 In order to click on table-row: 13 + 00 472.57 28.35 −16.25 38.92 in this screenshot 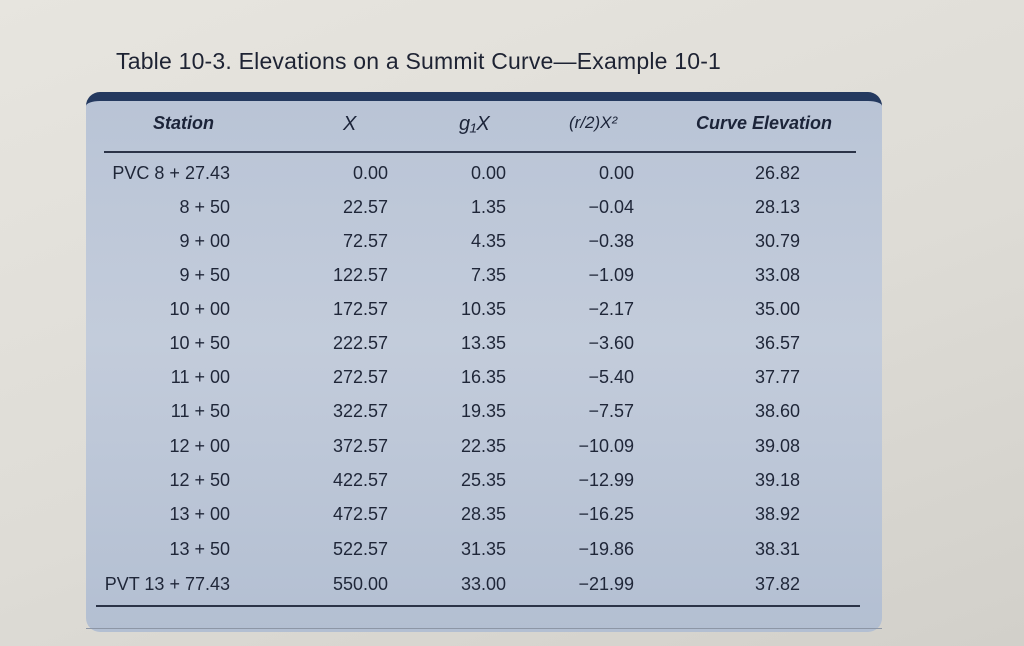, I will do `click(512, 521)`.